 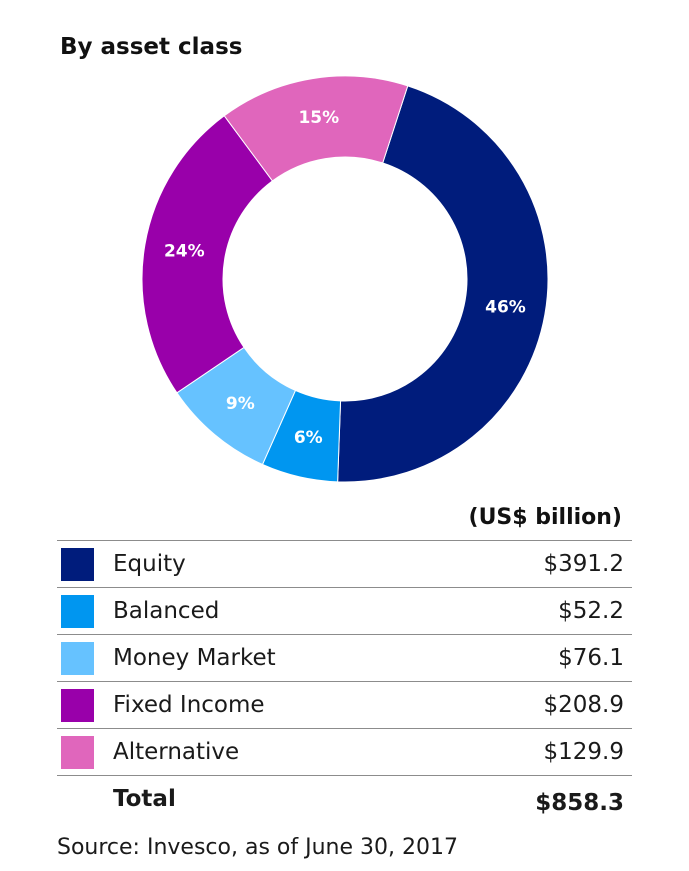 I want to click on total-value: $858.3, so click(x=579, y=803).